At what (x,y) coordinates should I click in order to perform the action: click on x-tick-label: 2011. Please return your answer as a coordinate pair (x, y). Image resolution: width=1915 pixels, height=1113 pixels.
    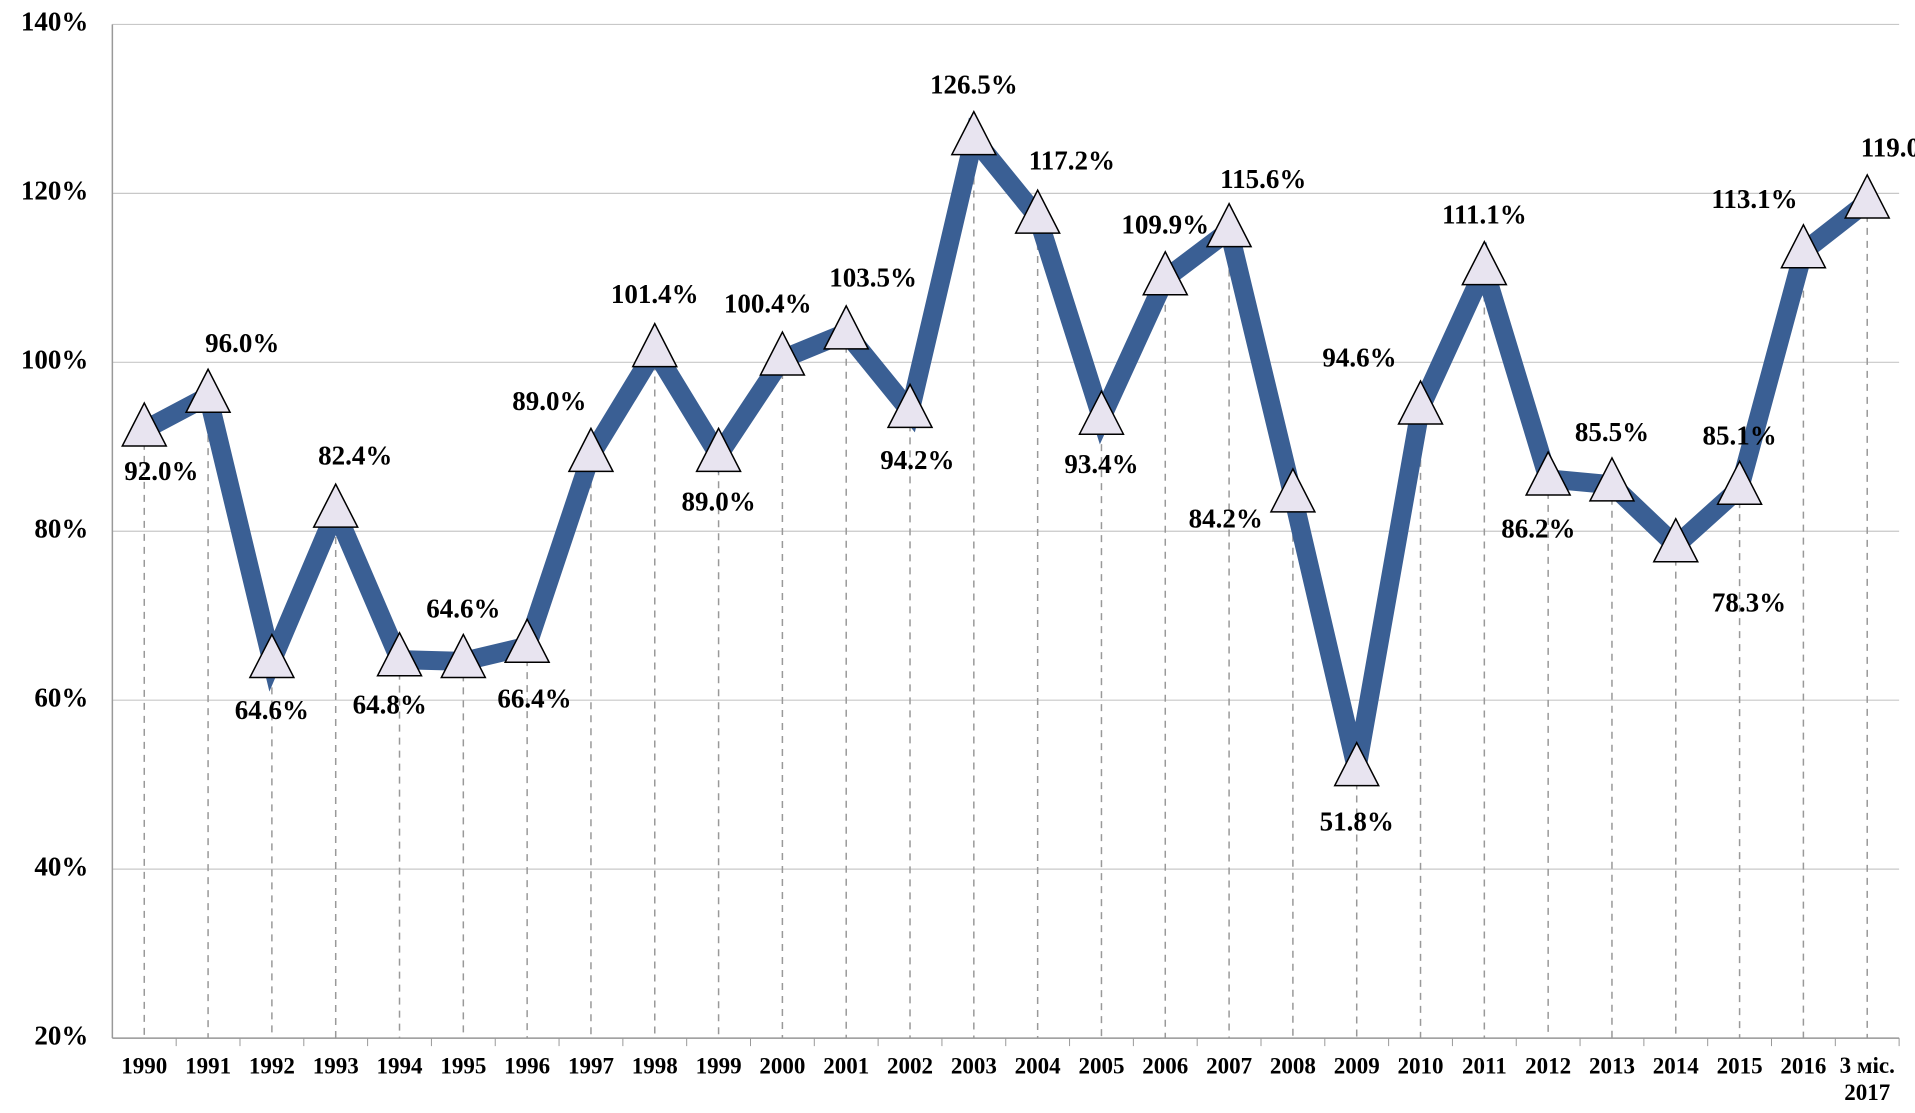
    Looking at the image, I should click on (1484, 1065).